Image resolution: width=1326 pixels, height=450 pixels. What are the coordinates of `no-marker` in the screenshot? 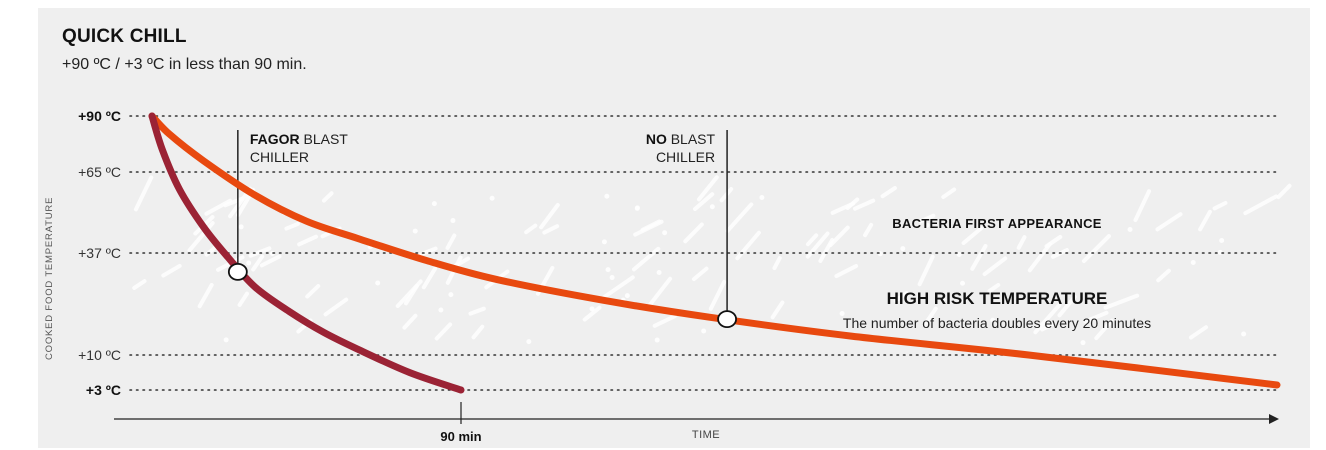 It's located at (727, 319).